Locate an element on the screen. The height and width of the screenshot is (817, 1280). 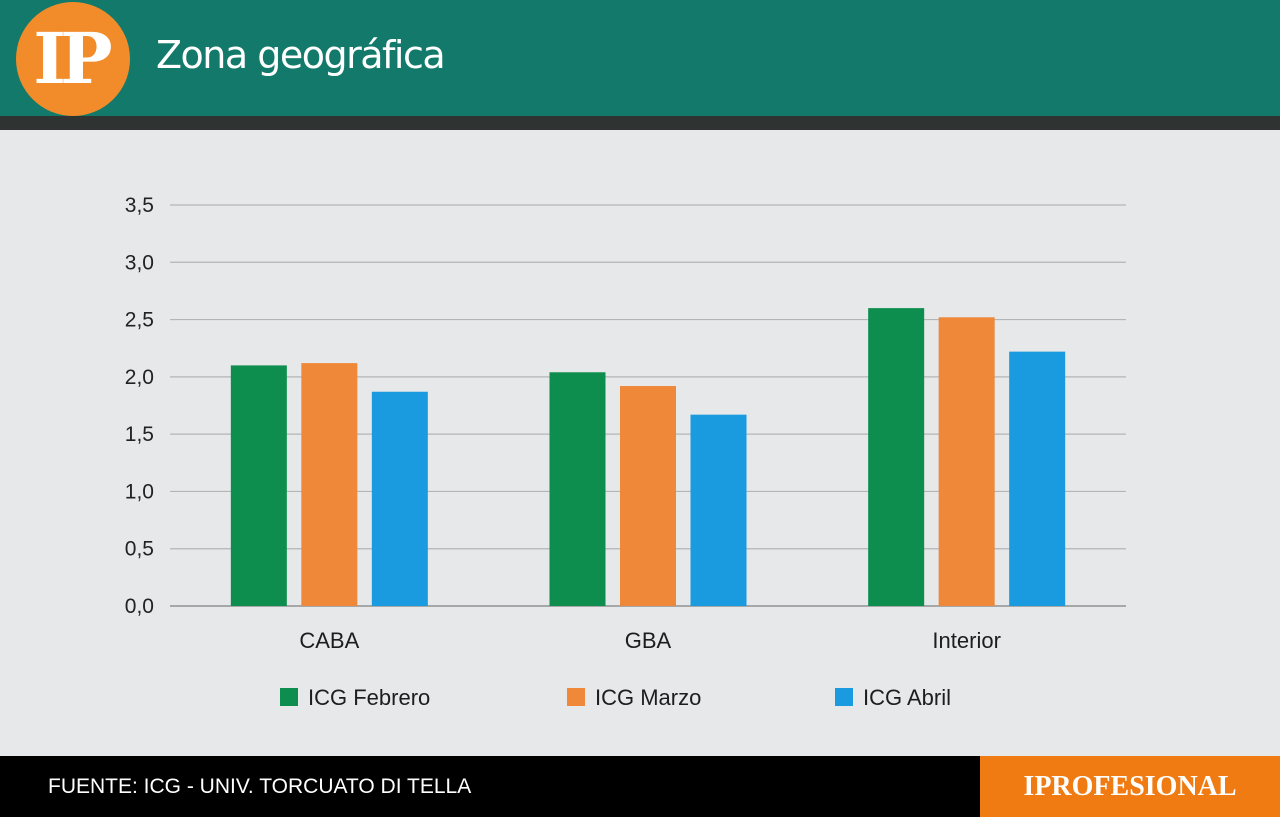
bar-gba-icg-abril is located at coordinates (718, 510).